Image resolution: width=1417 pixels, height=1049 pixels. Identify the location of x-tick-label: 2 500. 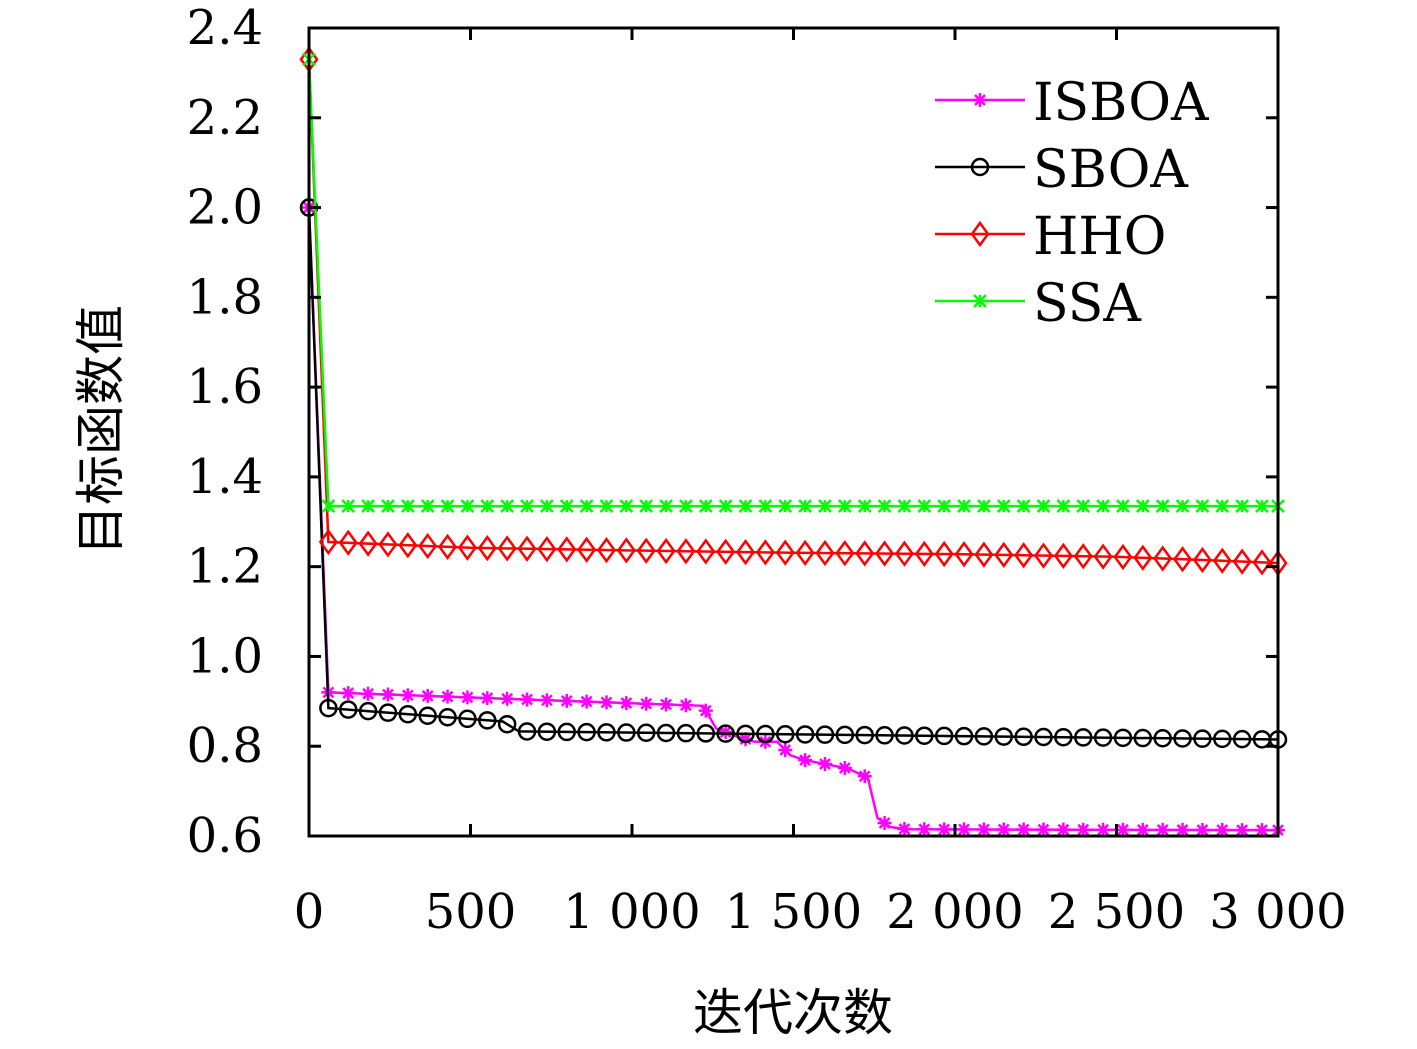
(1116, 912).